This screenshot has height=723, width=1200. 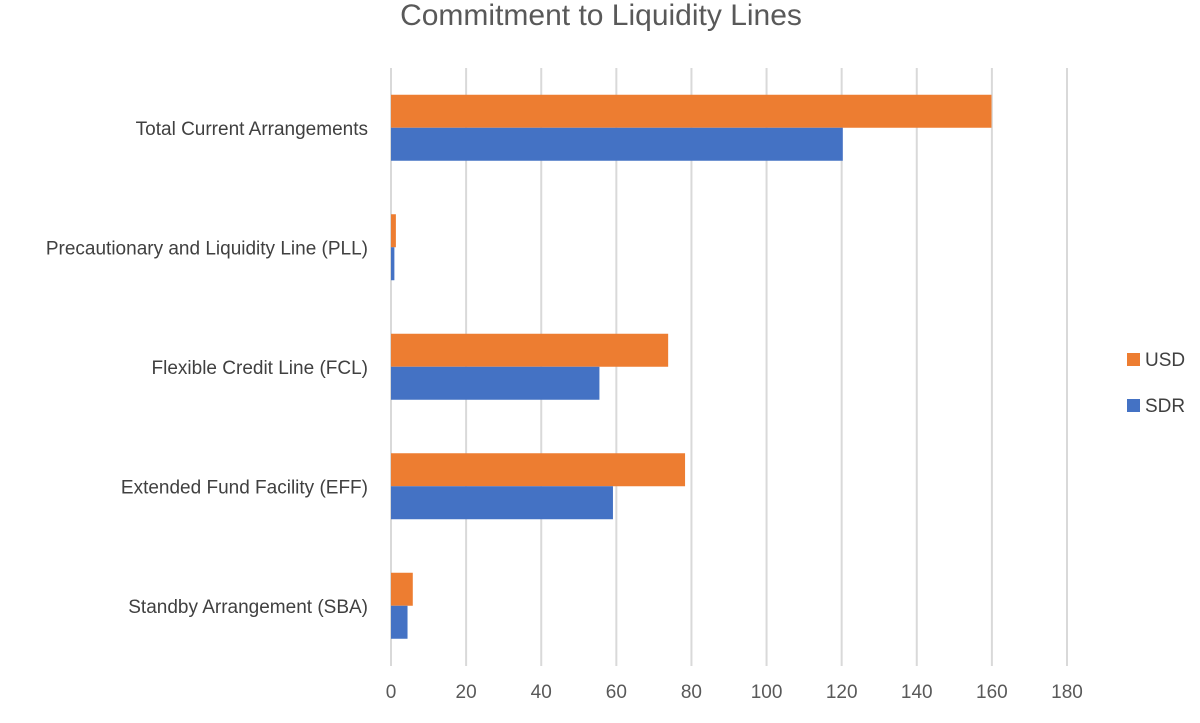 What do you see at coordinates (260, 368) in the screenshot?
I see `category-label: Flexible Credit Line (FCL)` at bounding box center [260, 368].